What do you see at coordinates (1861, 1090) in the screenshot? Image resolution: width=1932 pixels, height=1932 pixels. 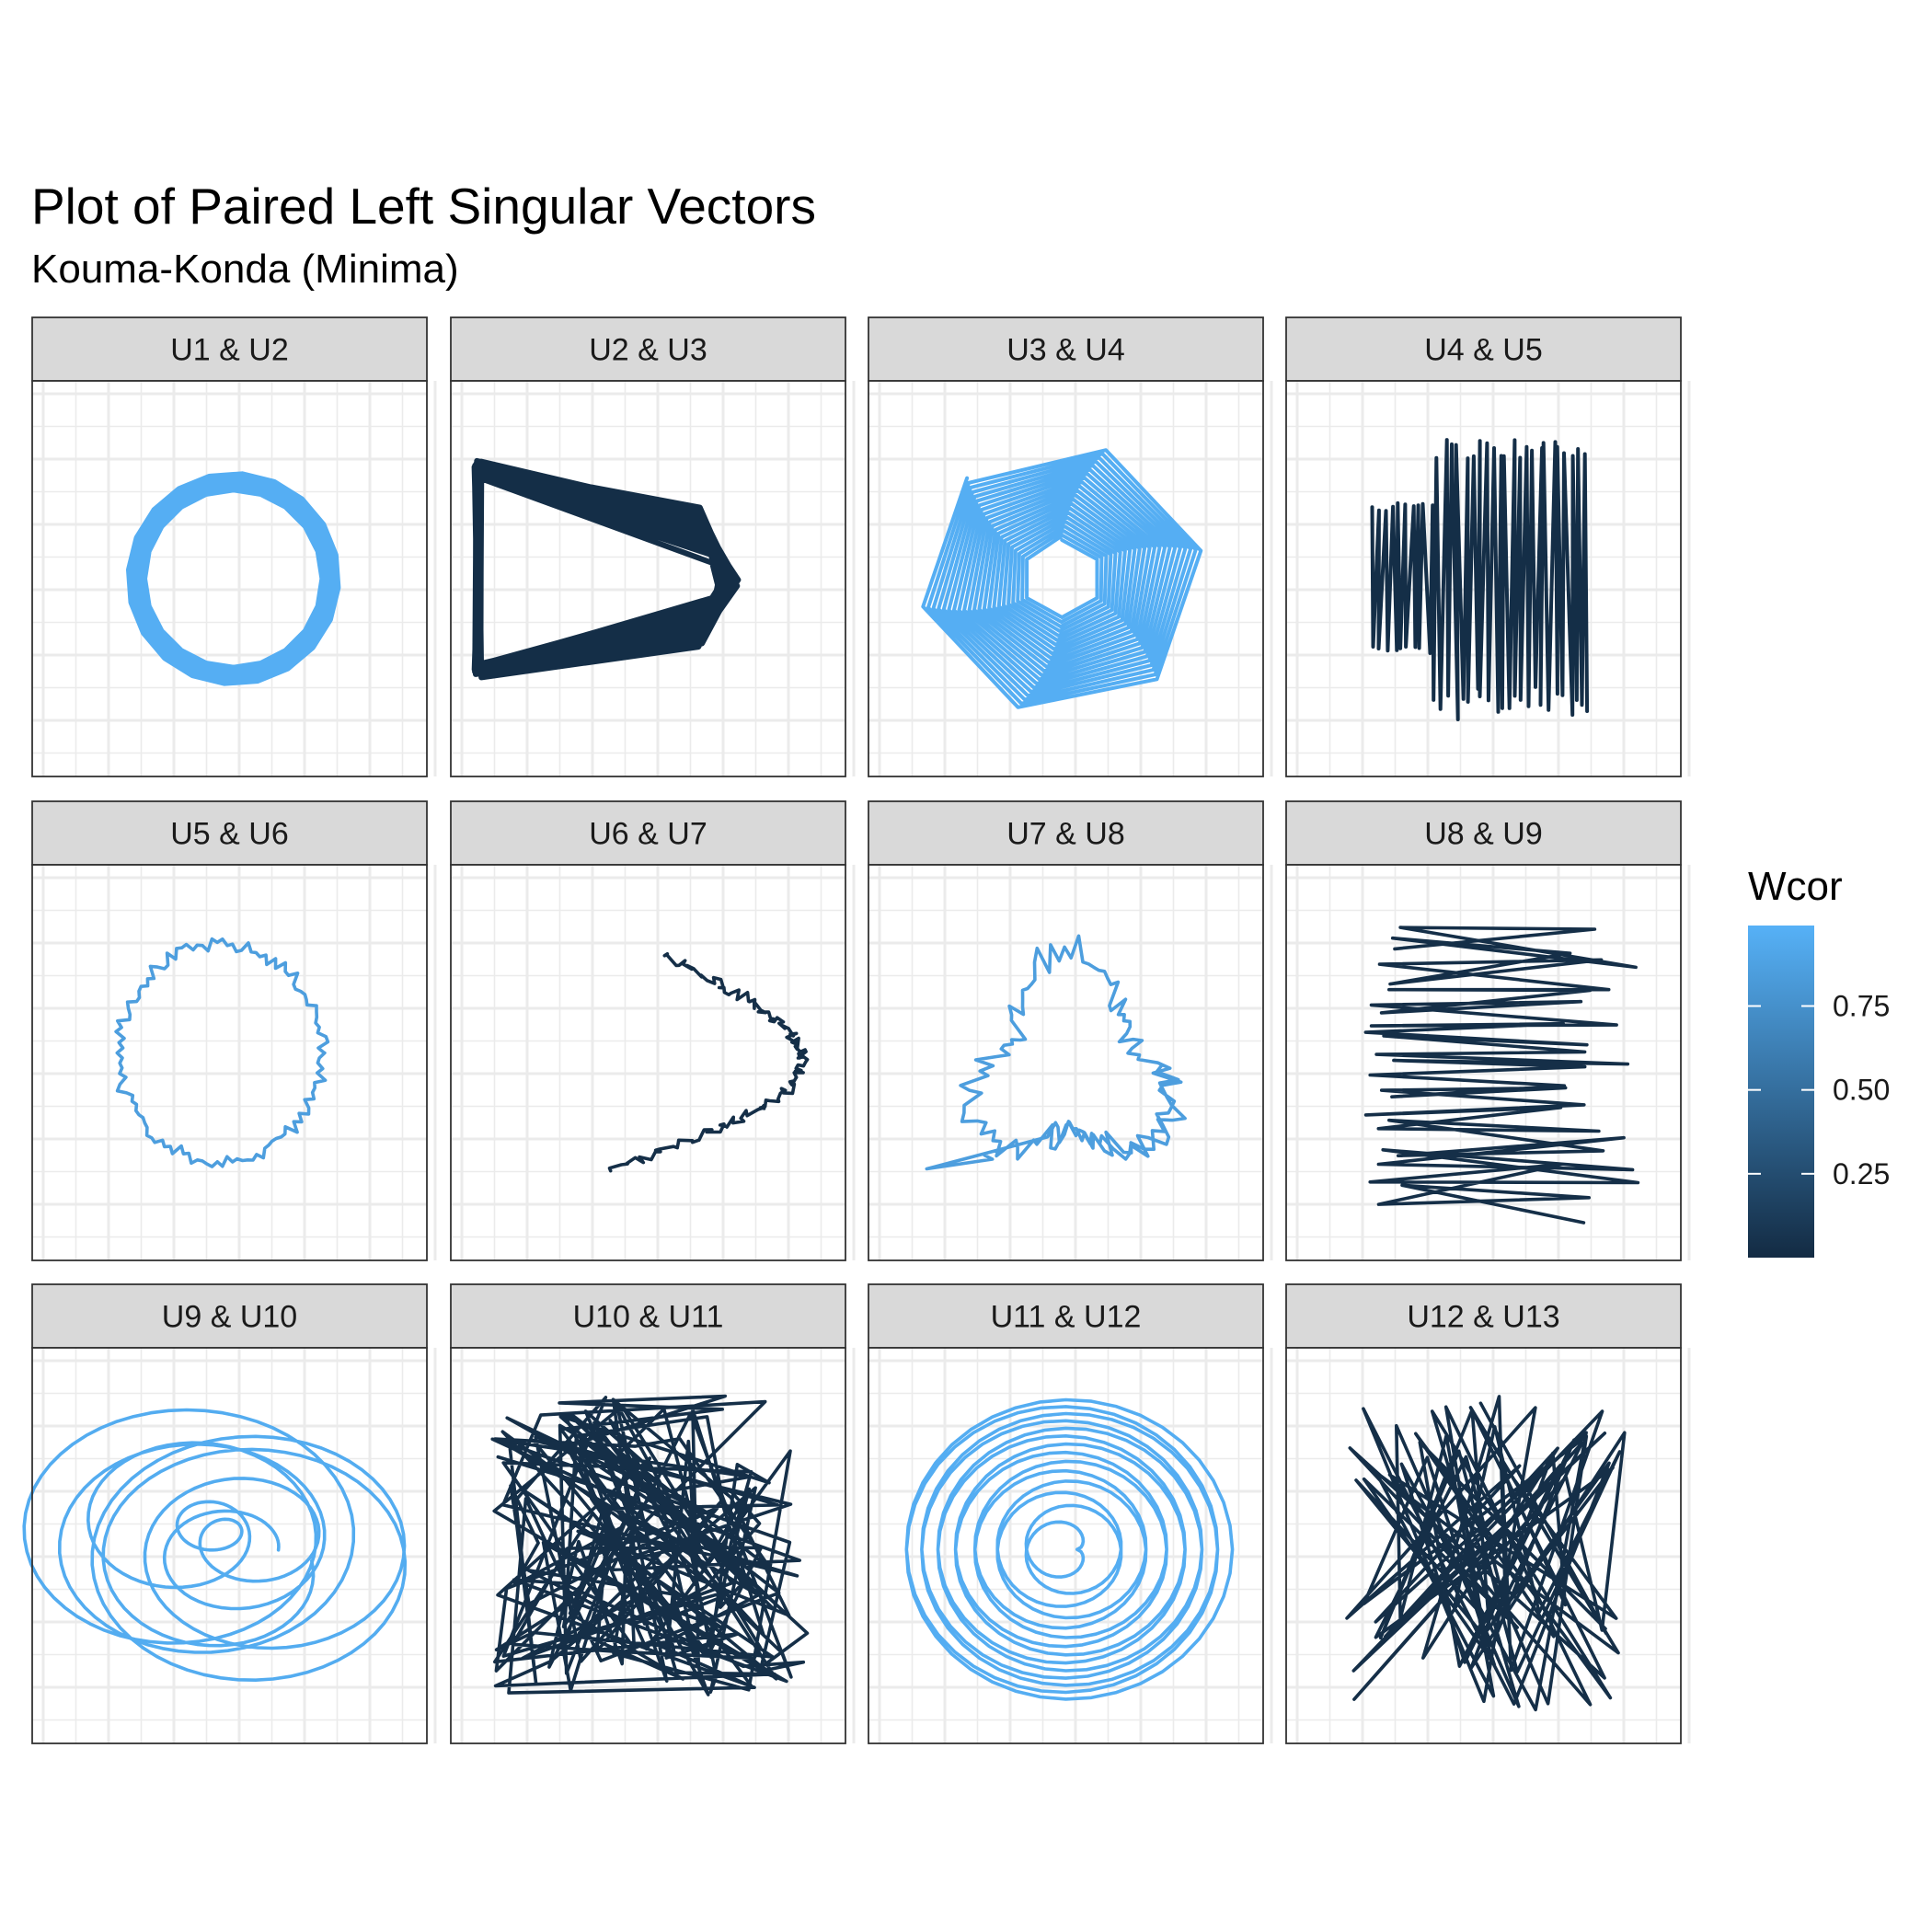 I see `legend-break-label: 0.50` at bounding box center [1861, 1090].